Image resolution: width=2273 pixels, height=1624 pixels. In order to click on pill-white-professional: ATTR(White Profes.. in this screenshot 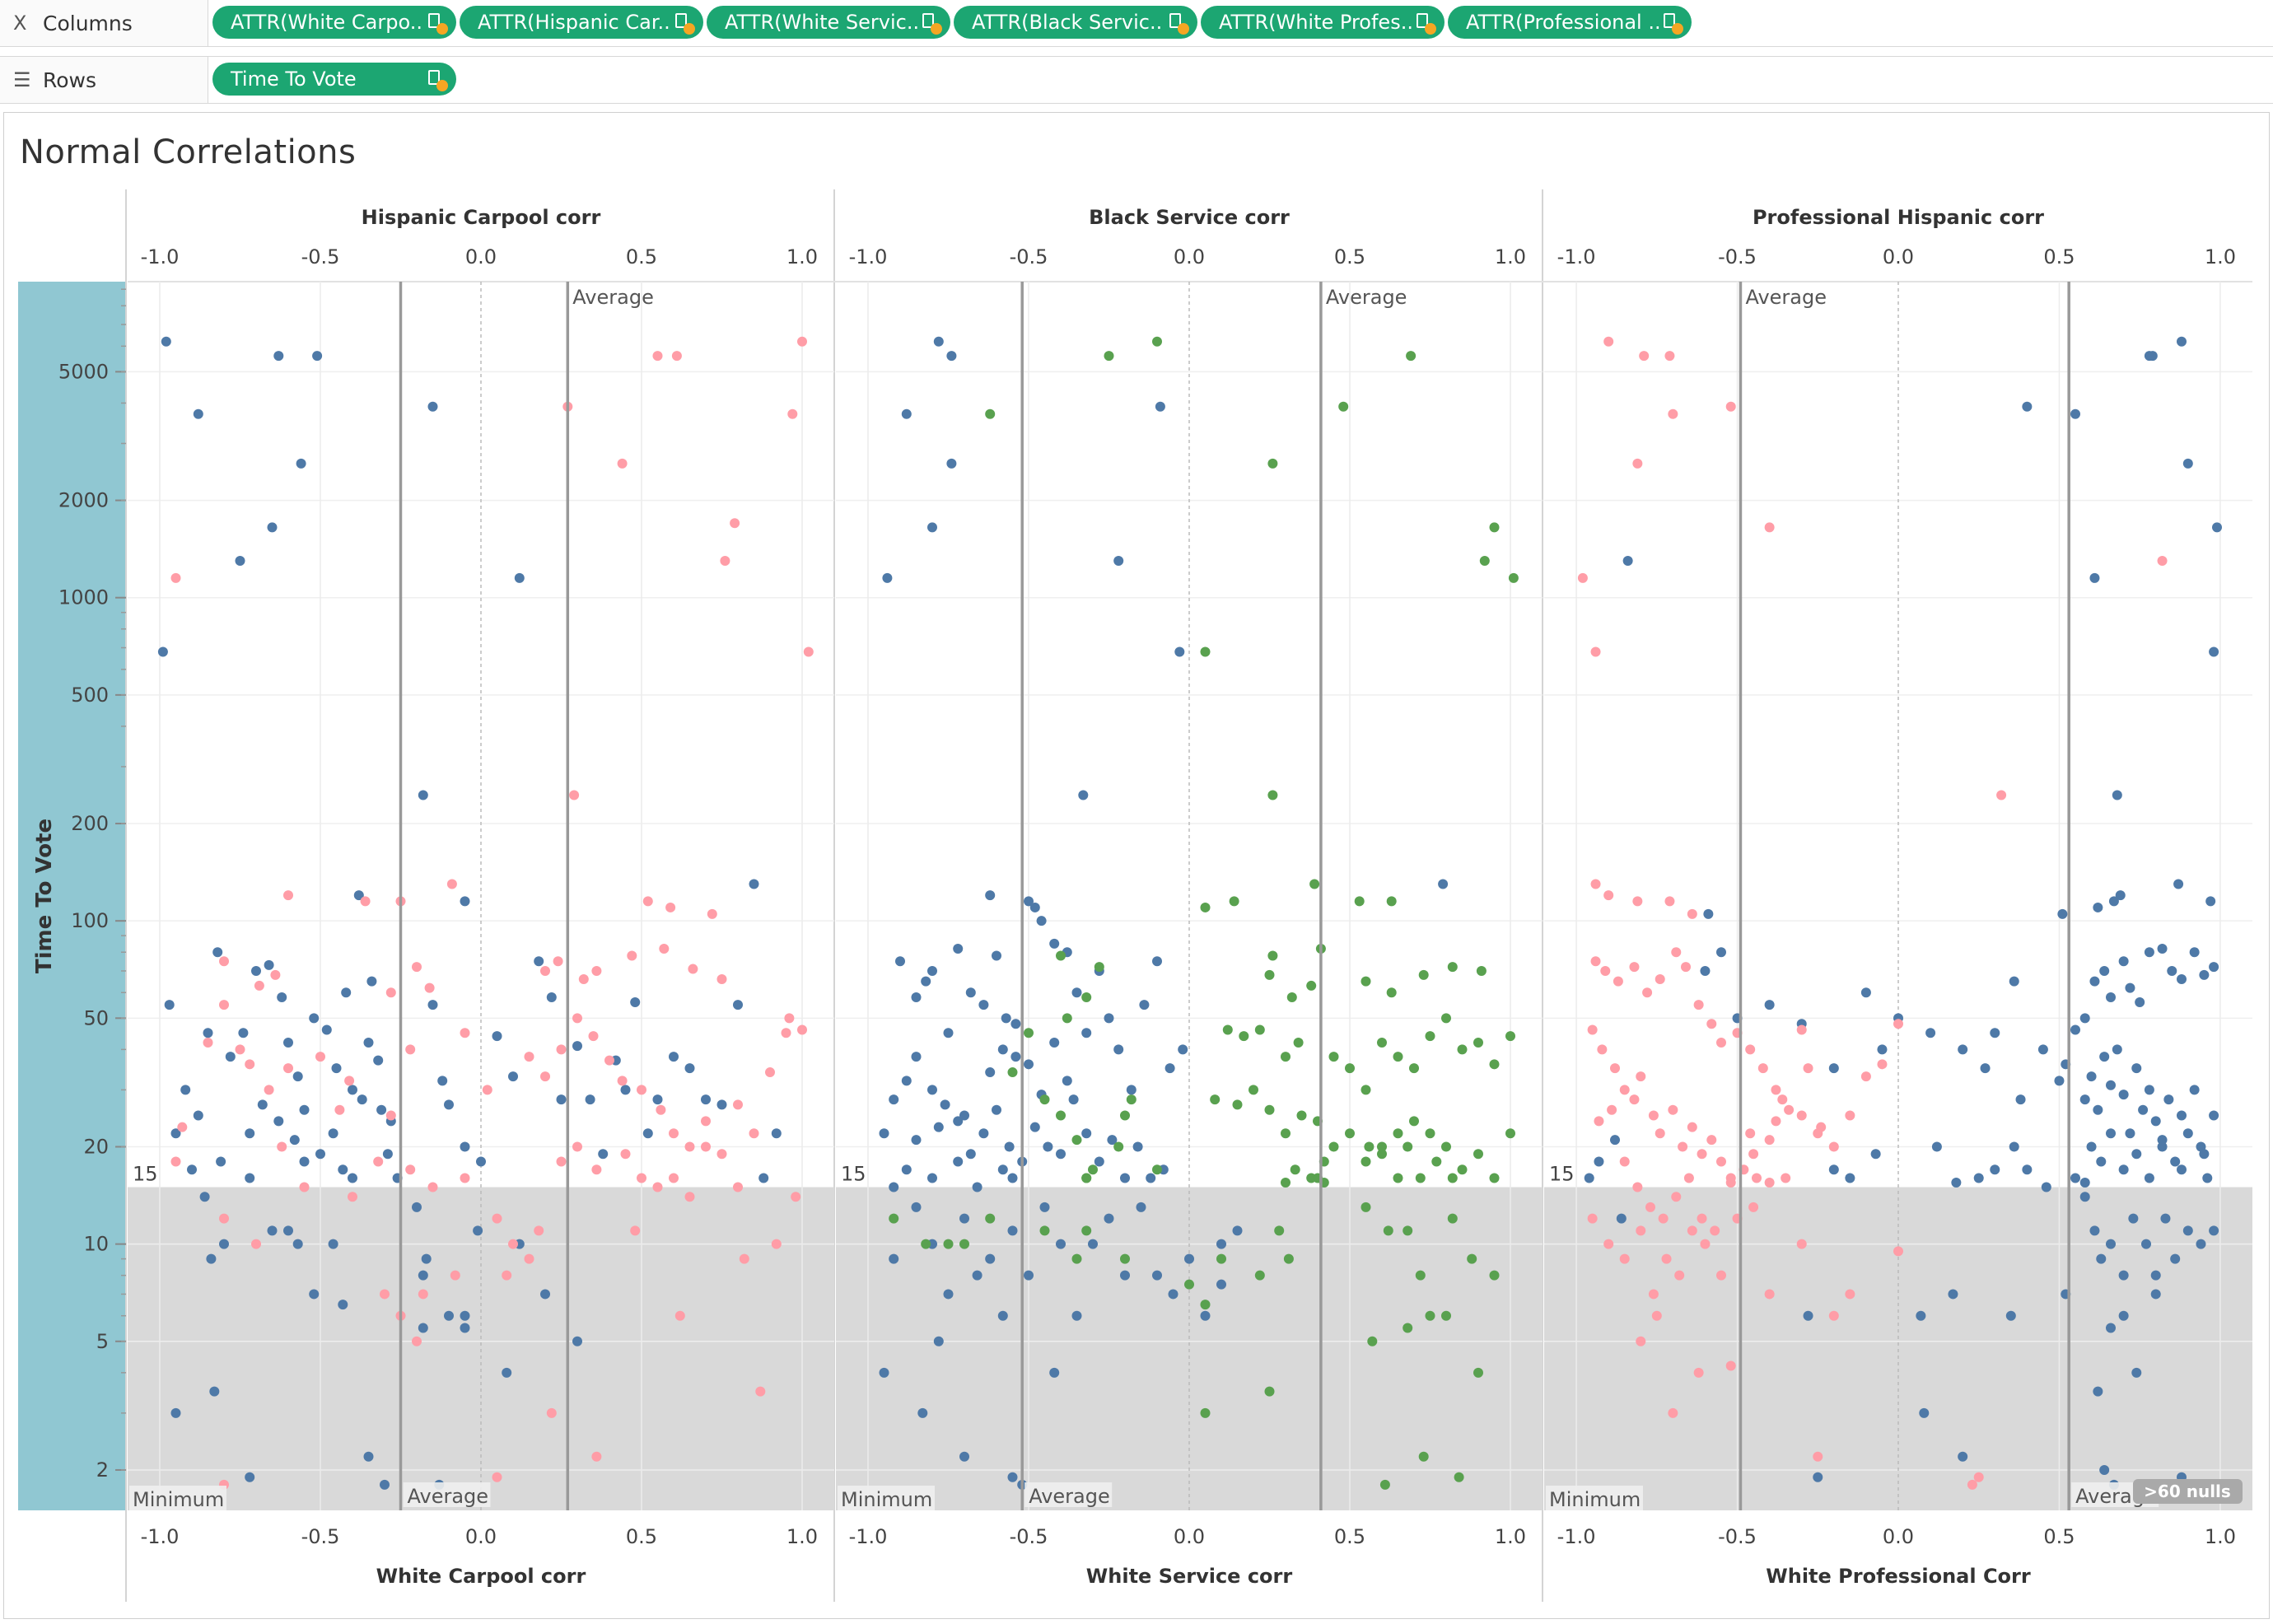, I will do `click(1323, 22)`.